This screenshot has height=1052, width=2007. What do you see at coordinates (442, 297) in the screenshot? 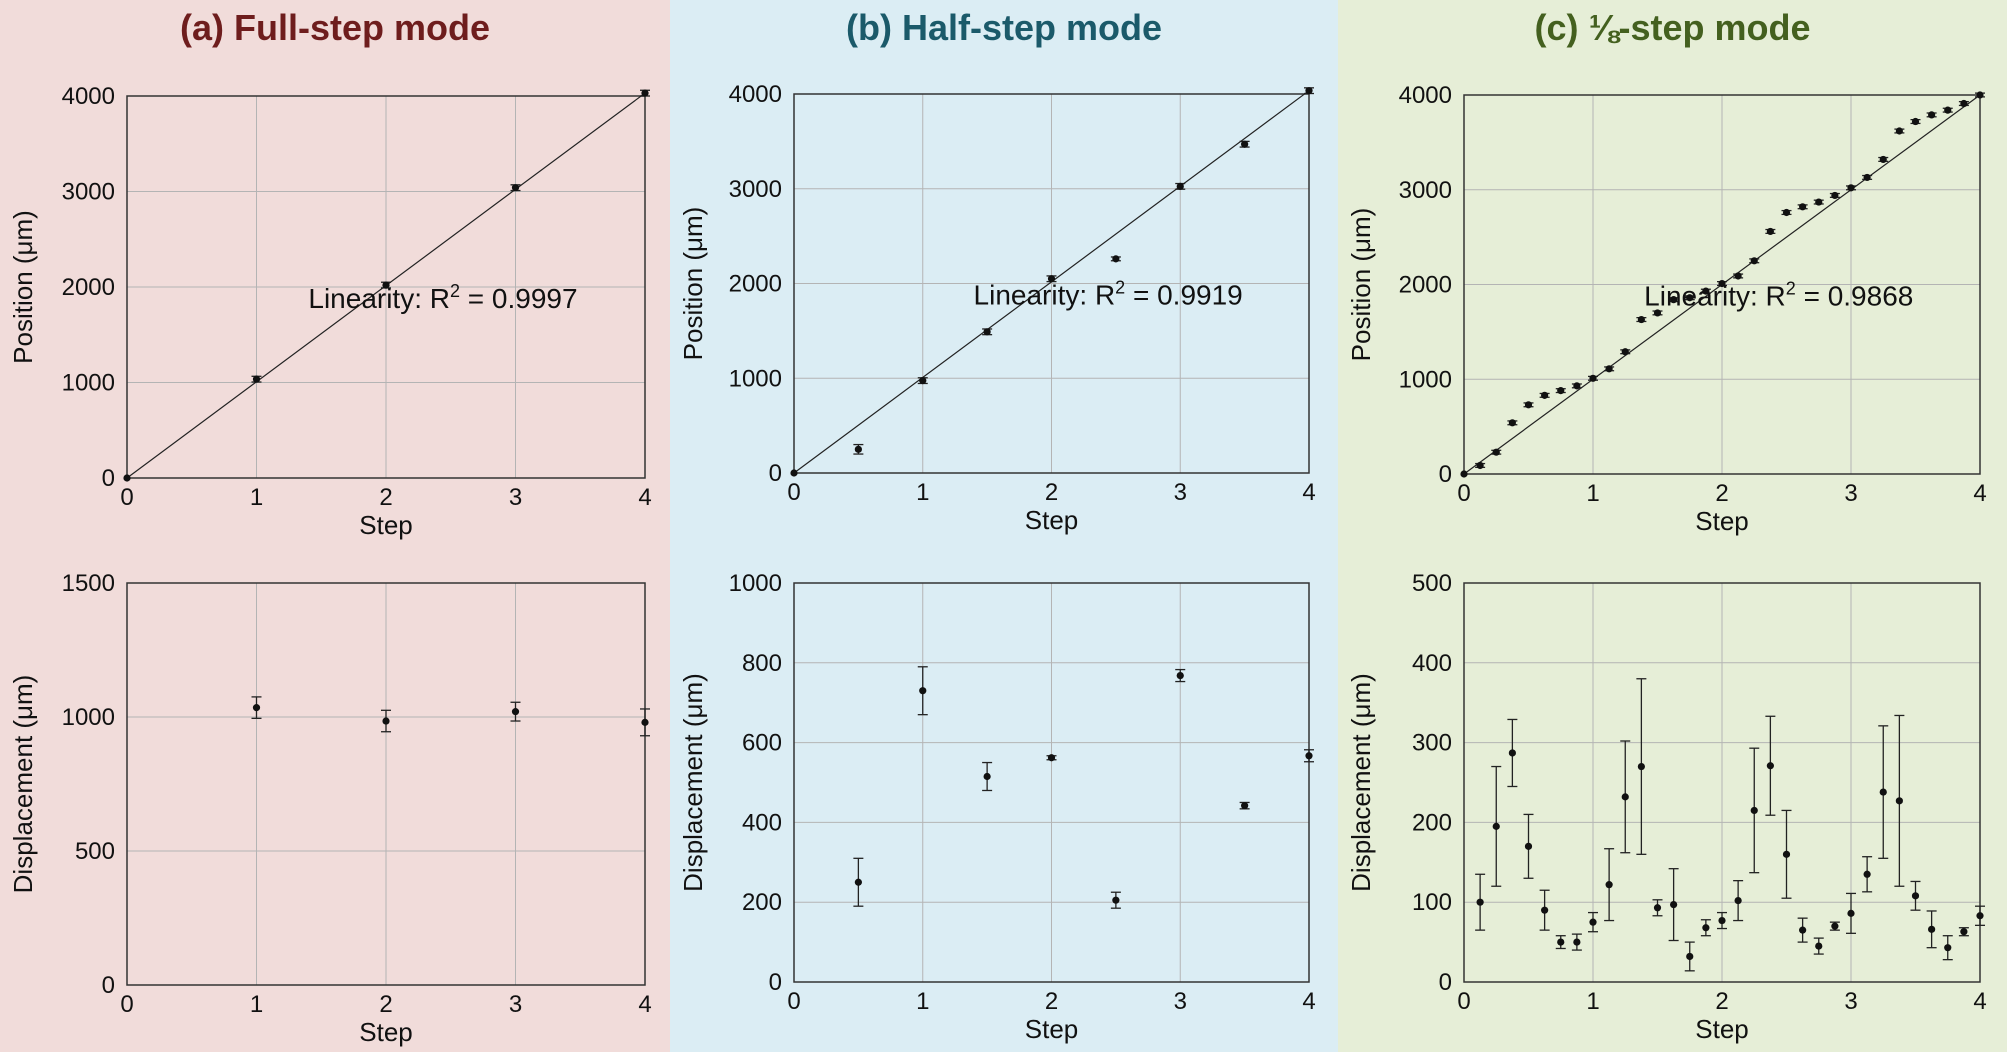
I see `panel-0-top-linearity-annotation: Linearity: R2 = 0.9997` at bounding box center [442, 297].